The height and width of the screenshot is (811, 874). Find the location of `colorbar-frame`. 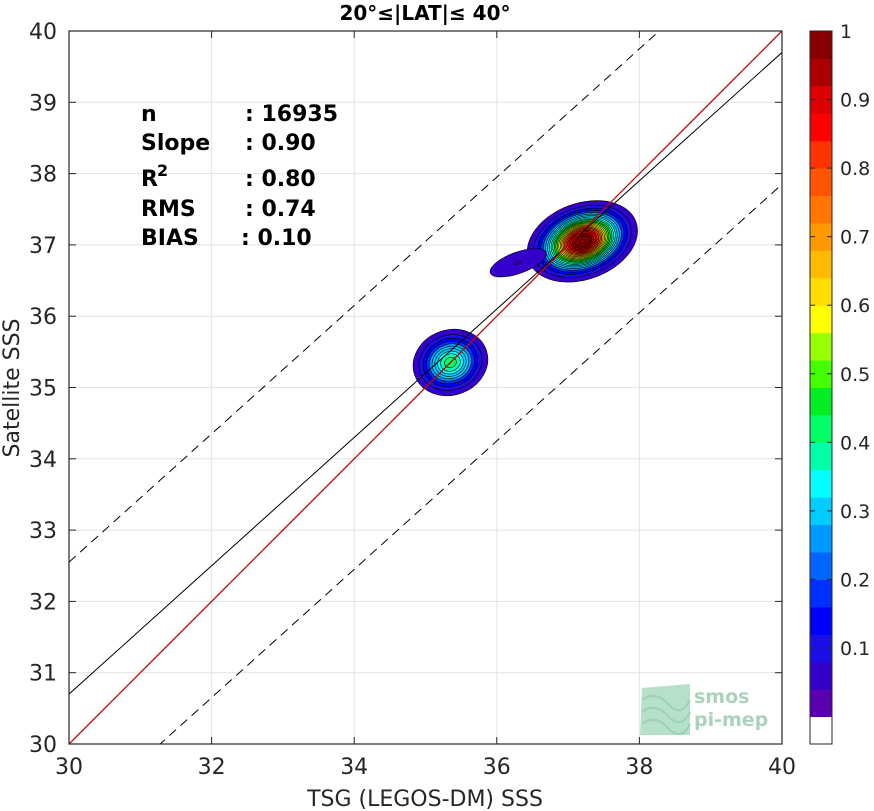

colorbar-frame is located at coordinates (821, 387).